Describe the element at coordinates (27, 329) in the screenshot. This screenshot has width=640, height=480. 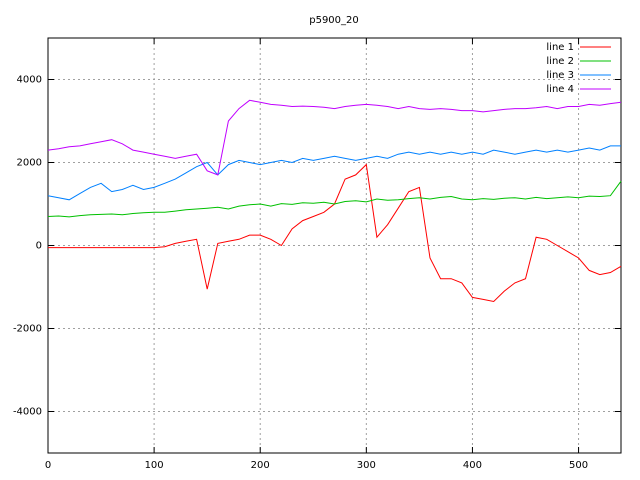
I see `y-tick-label: -2000` at that location.